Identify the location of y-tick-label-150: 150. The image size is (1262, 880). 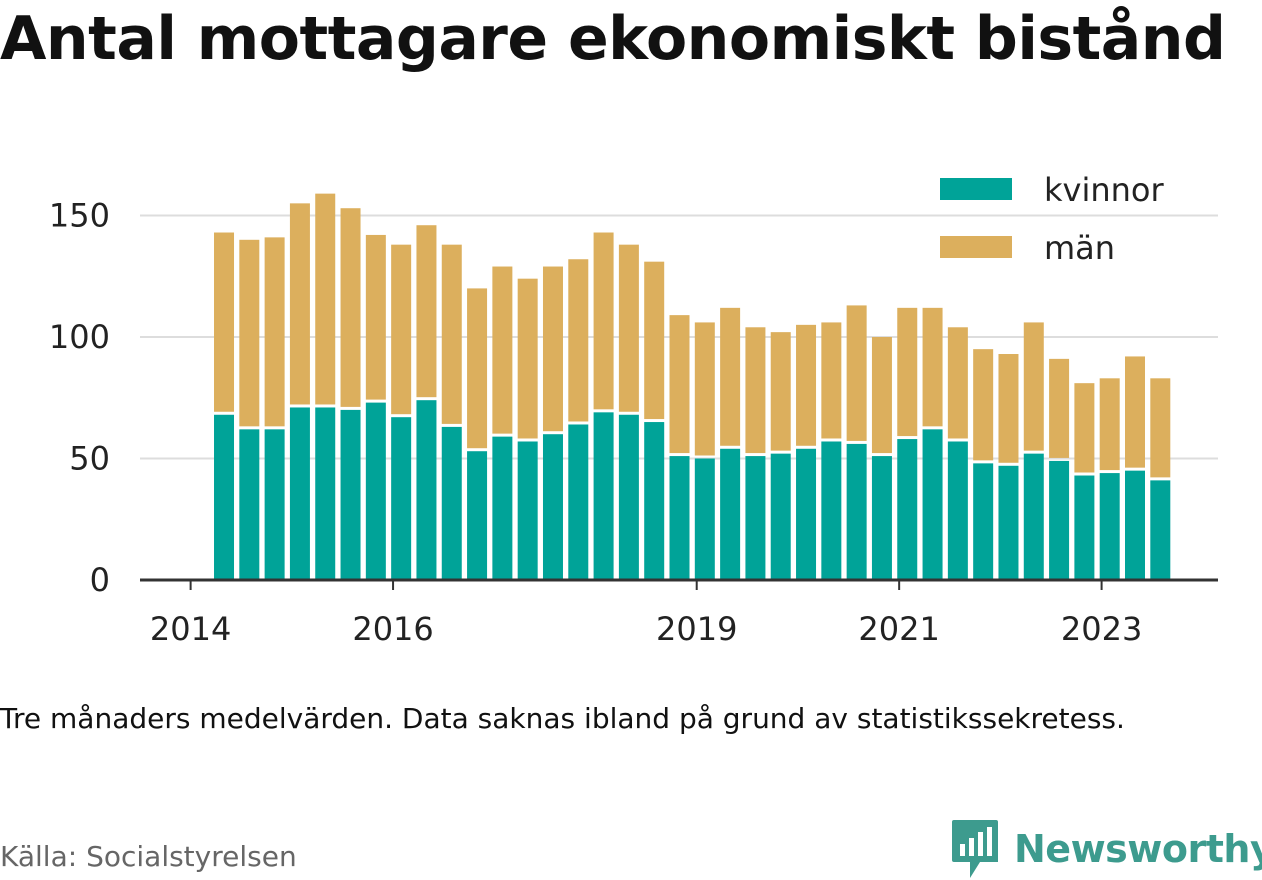
(79, 216).